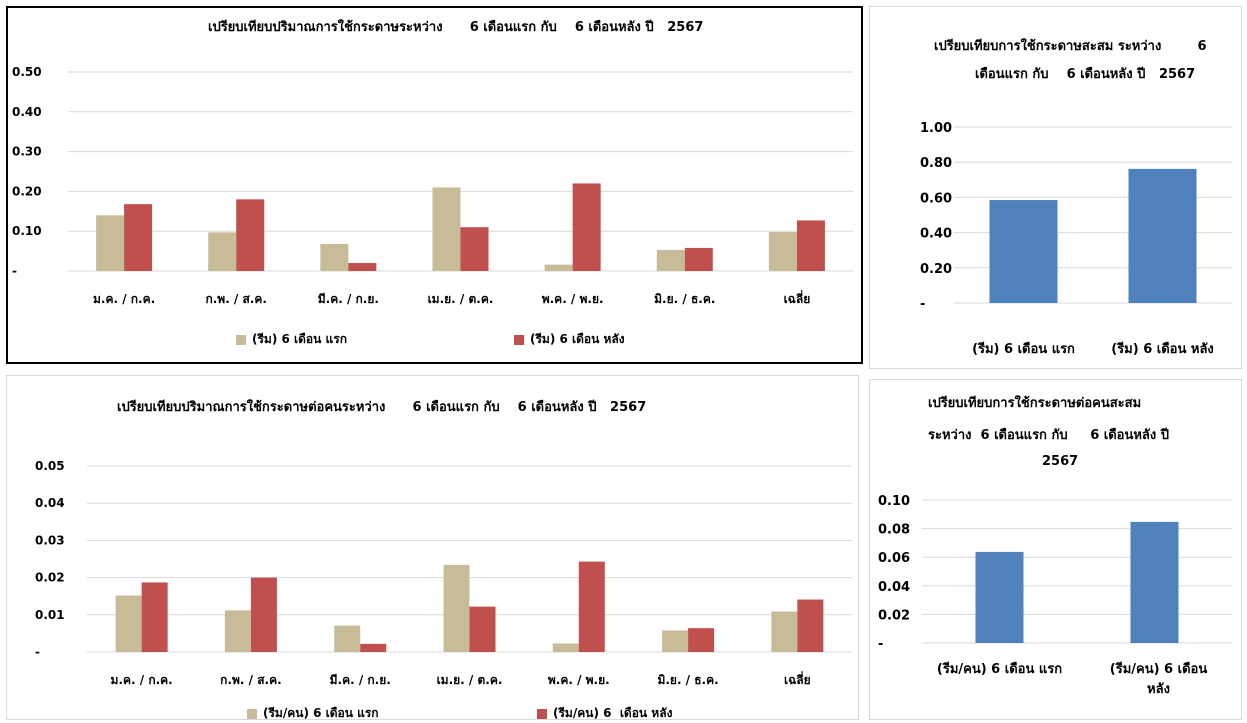 The width and height of the screenshot is (1247, 723). What do you see at coordinates (1158, 689) in the screenshot?
I see `x-tick-label: หลัง` at bounding box center [1158, 689].